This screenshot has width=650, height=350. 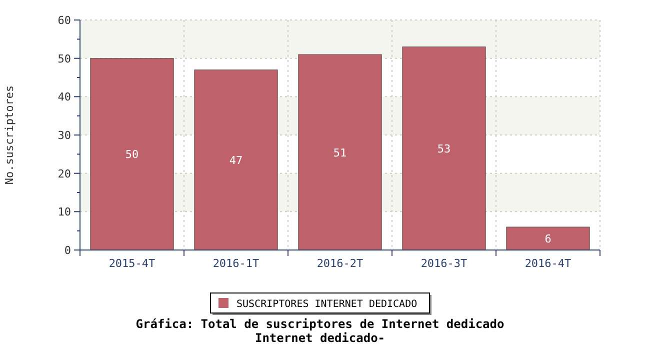 I want to click on y-tick-label: 60, so click(x=64, y=20).